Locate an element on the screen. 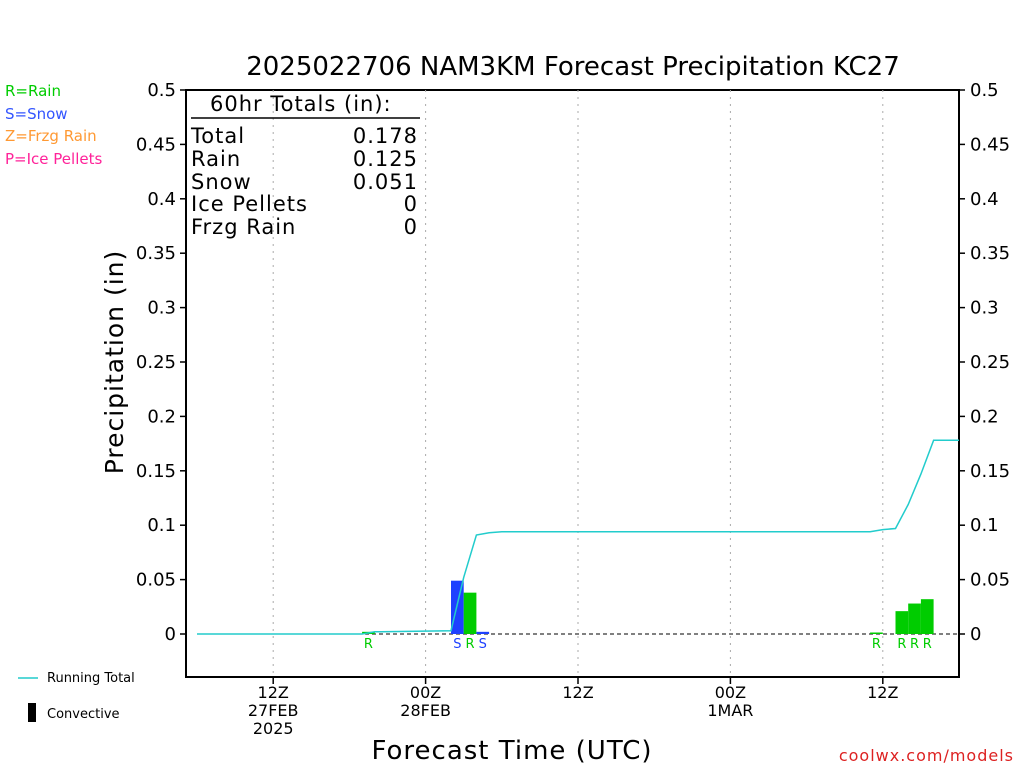 This screenshot has height=768, width=1024. y-tick-label-left: 0.1 is located at coordinates (161, 525).